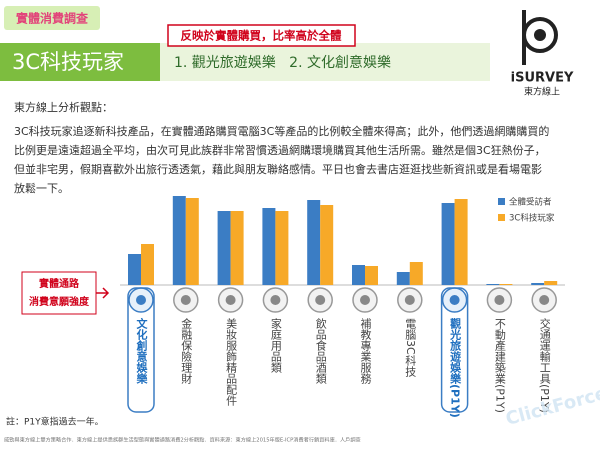 Image resolution: width=600 pixels, height=454 pixels. What do you see at coordinates (540, 35) in the screenshot?
I see `logo-pupil` at bounding box center [540, 35].